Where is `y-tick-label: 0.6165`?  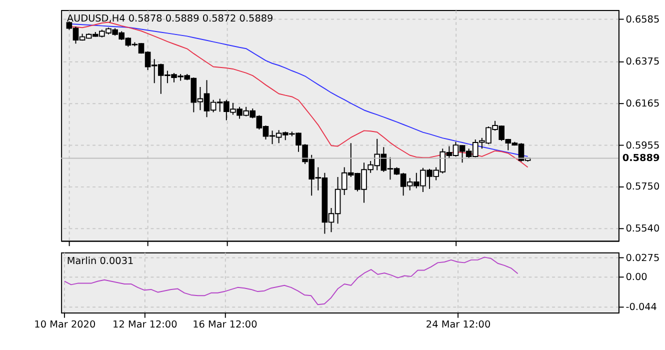
y-tick-label: 0.6165 is located at coordinates (643, 104).